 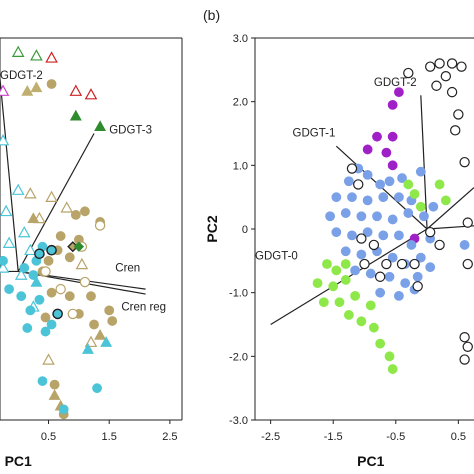 What do you see at coordinates (245, 230) in the screenshot?
I see `panel-b-y-tick-label: 0` at bounding box center [245, 230].